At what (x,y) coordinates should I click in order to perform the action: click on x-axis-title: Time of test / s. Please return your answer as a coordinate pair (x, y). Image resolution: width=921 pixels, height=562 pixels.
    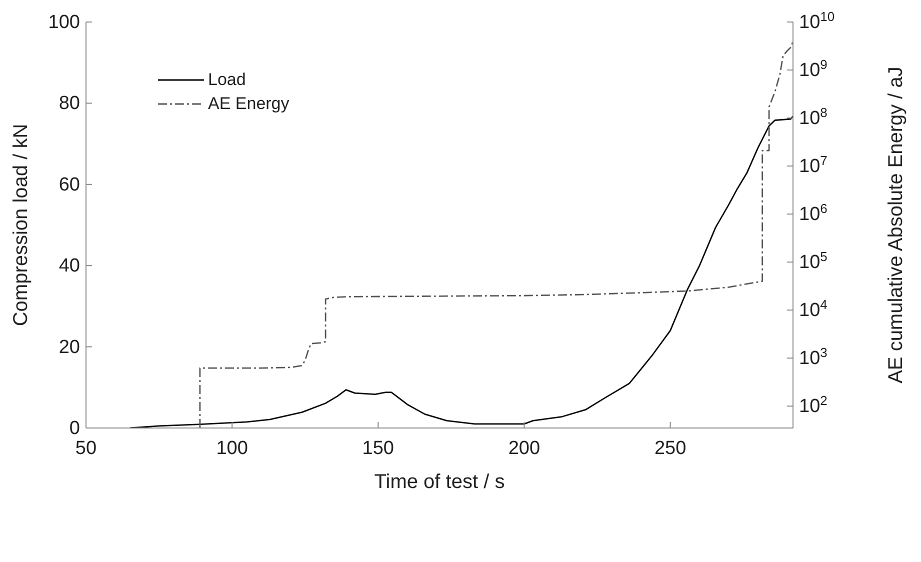
    Looking at the image, I should click on (439, 482).